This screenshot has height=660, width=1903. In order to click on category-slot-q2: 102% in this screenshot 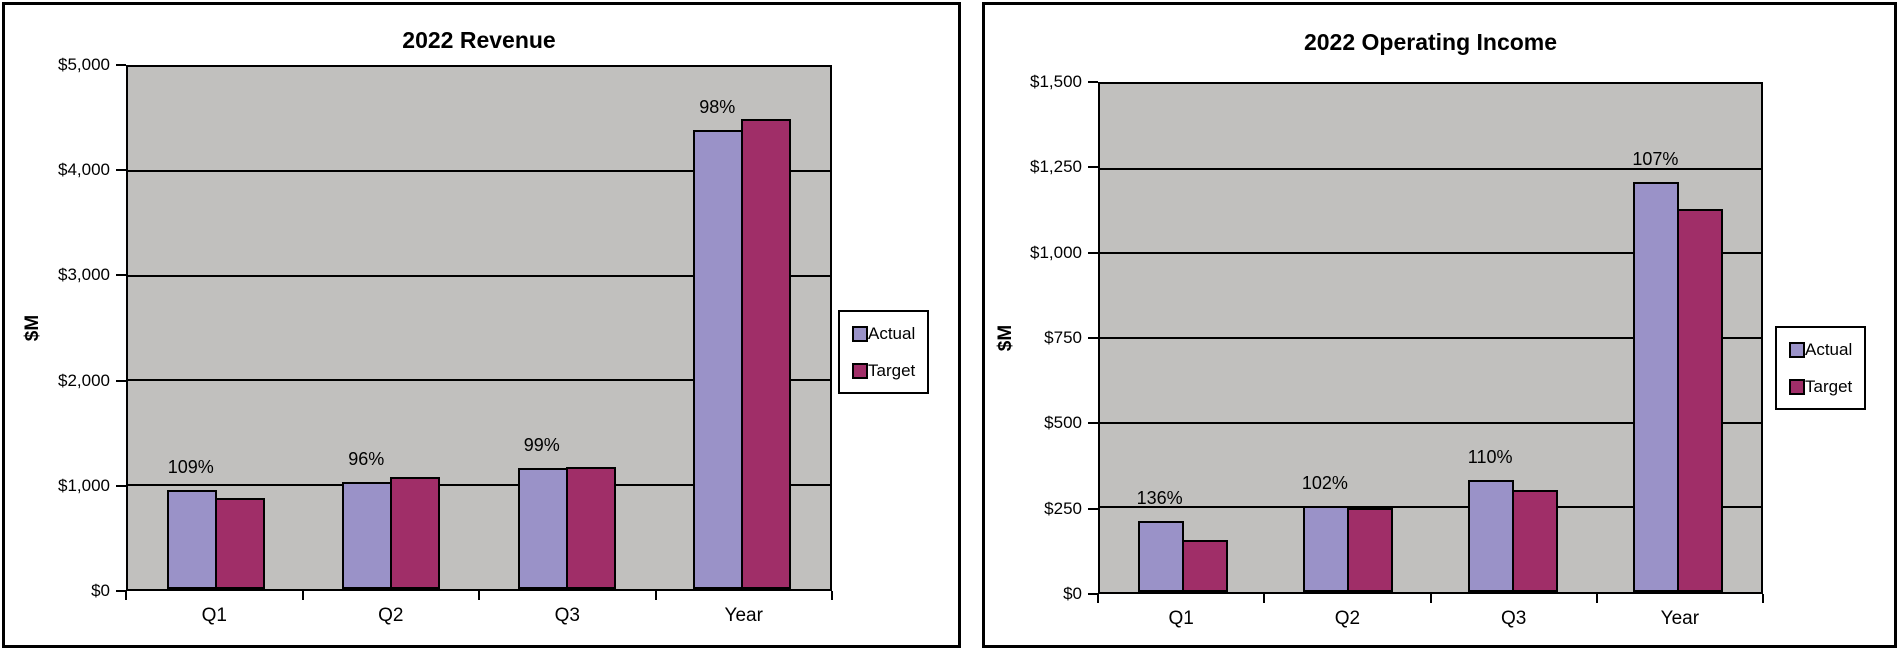, I will do `click(1347, 338)`.